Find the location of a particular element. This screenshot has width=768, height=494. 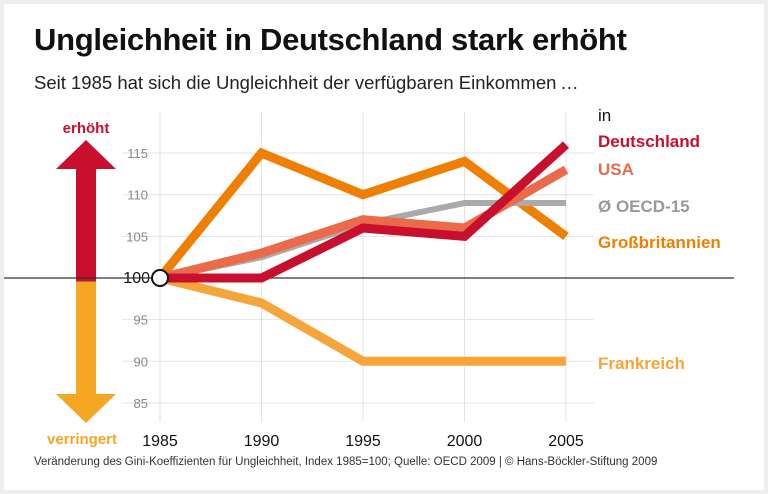

arrow-up-down-icon is located at coordinates (86, 281).